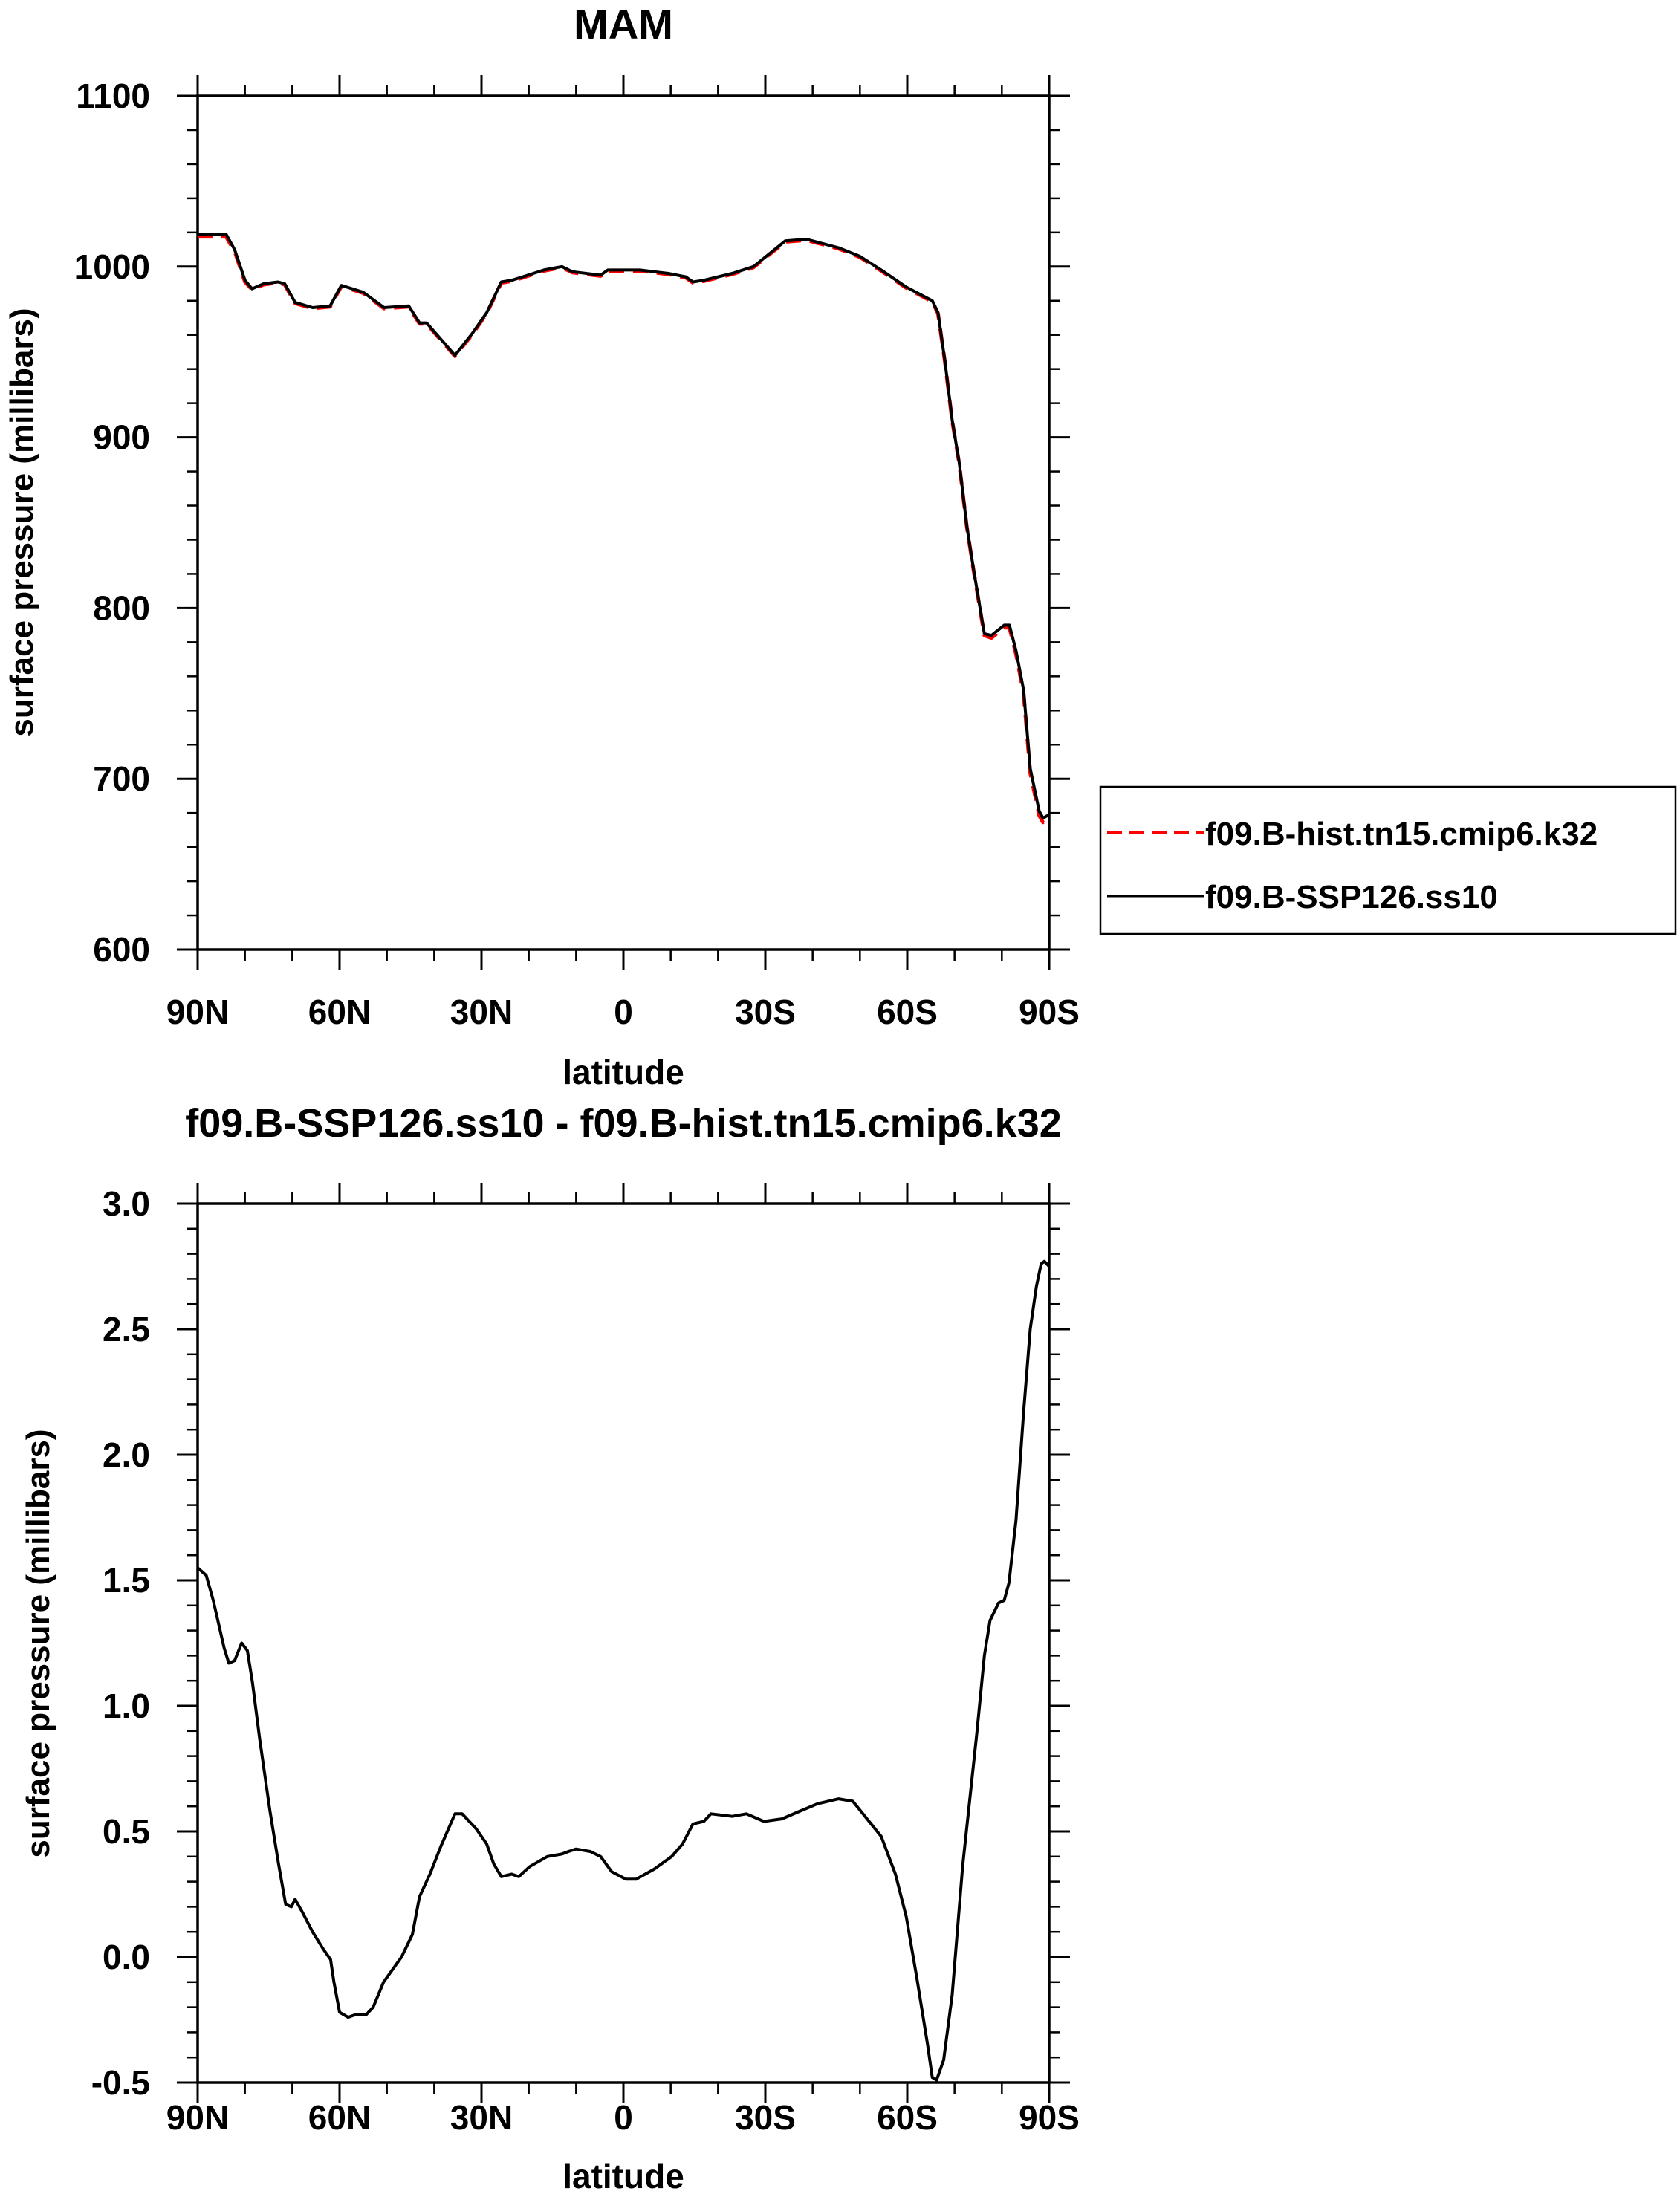 Image resolution: width=1680 pixels, height=2194 pixels. I want to click on y-tick-label: 0.5, so click(126, 1831).